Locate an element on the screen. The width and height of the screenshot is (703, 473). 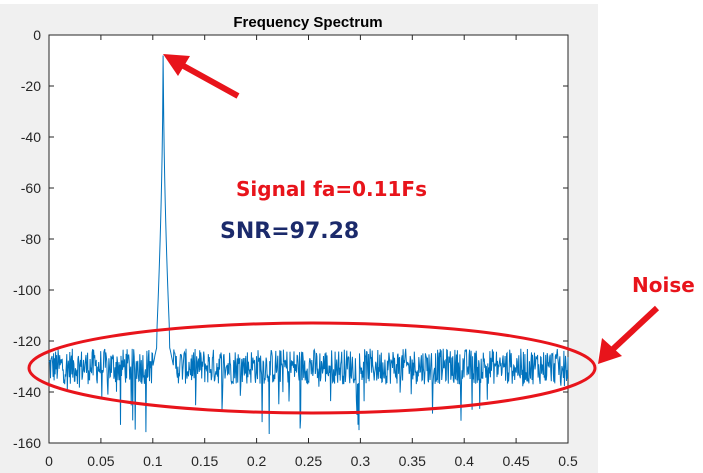
signal-arrow is located at coordinates (201, 76).